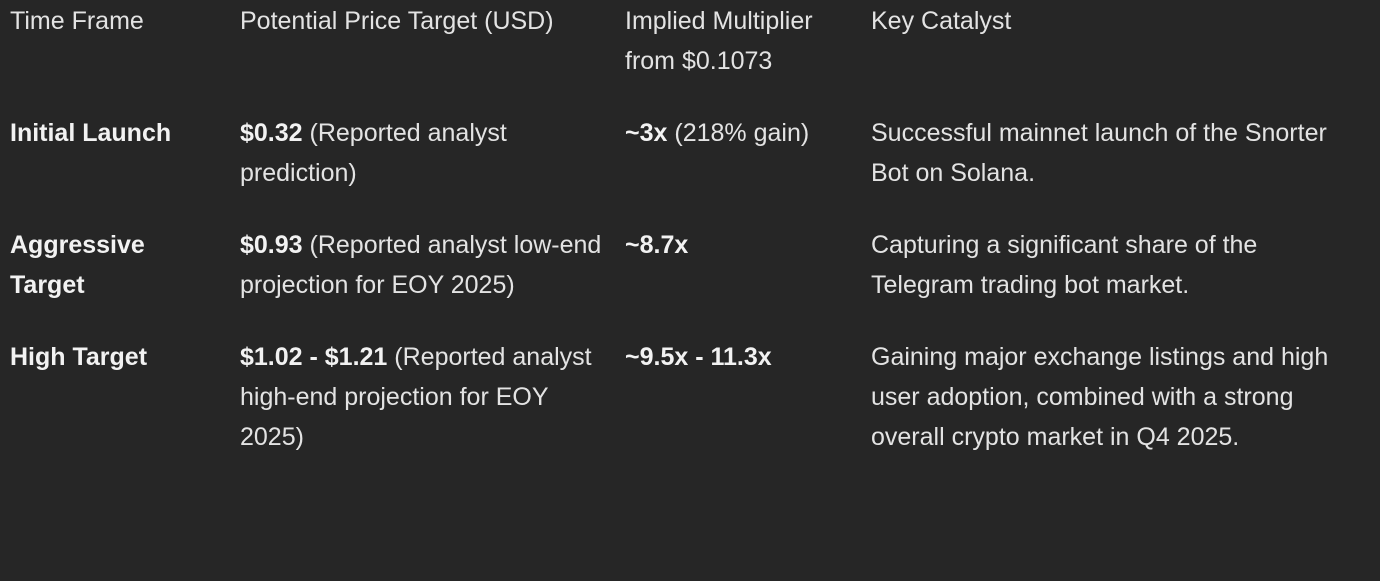 The image size is (1380, 581). What do you see at coordinates (314, 357) in the screenshot?
I see `price-value: $1.02 - $1.21` at bounding box center [314, 357].